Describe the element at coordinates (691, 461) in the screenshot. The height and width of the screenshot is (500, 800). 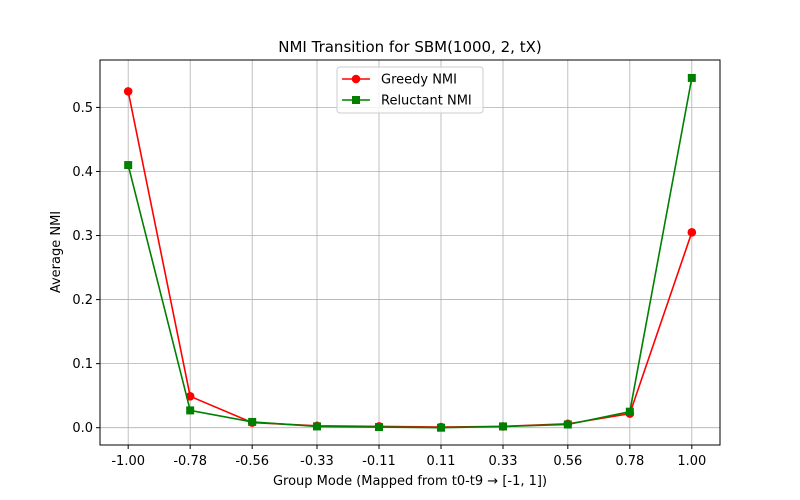
I see `x-tick-label: 1.00` at that location.